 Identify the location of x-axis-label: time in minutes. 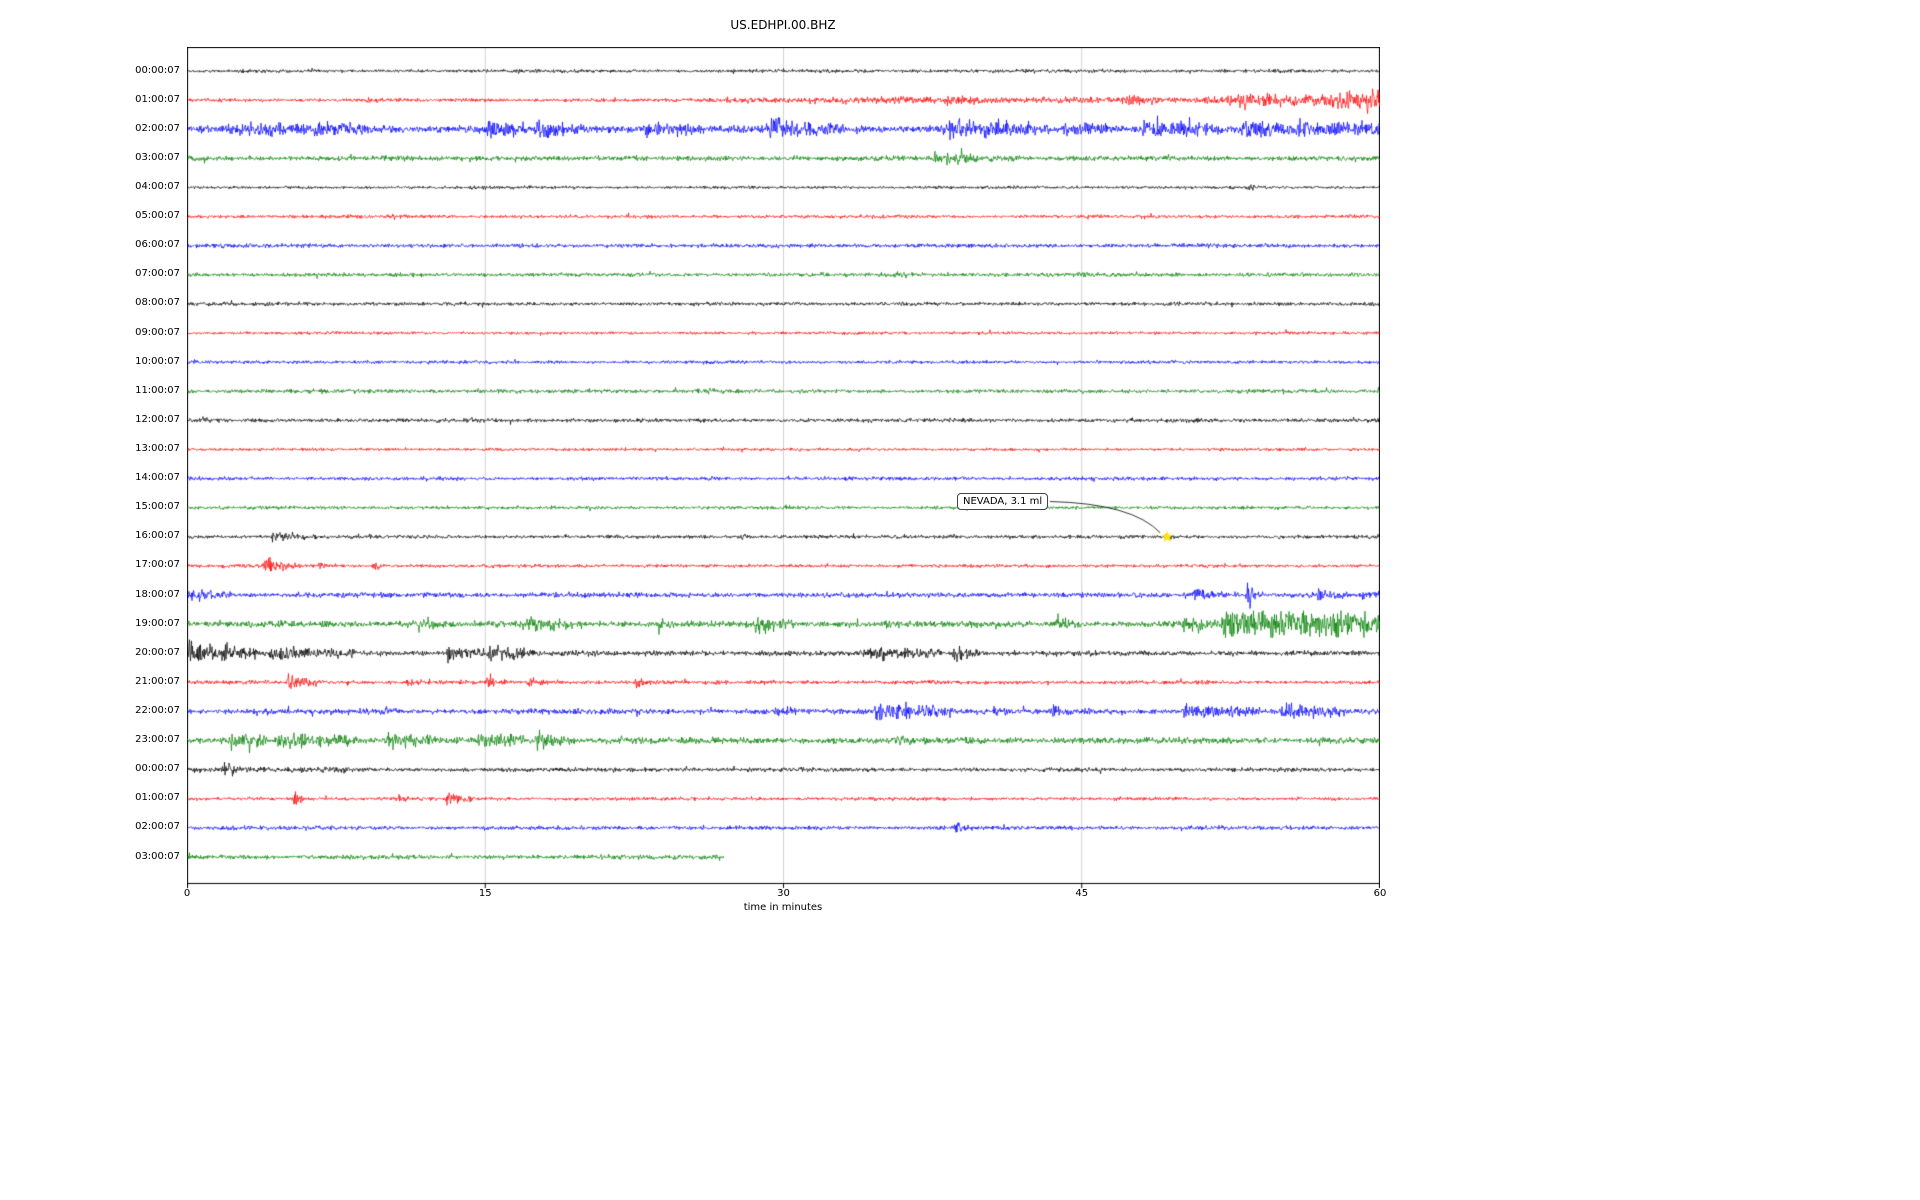
(783, 907).